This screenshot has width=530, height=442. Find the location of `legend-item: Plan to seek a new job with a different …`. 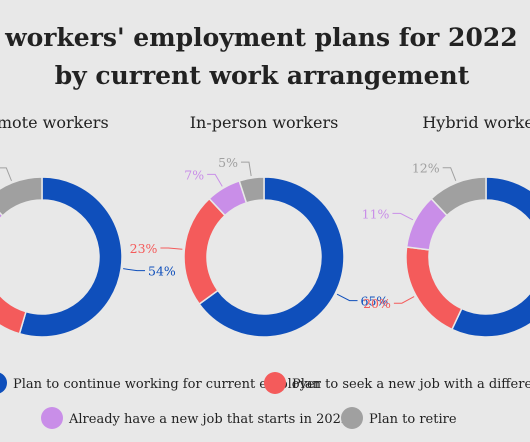

legend-item: Plan to seek a new job with a different … is located at coordinates (397, 383).